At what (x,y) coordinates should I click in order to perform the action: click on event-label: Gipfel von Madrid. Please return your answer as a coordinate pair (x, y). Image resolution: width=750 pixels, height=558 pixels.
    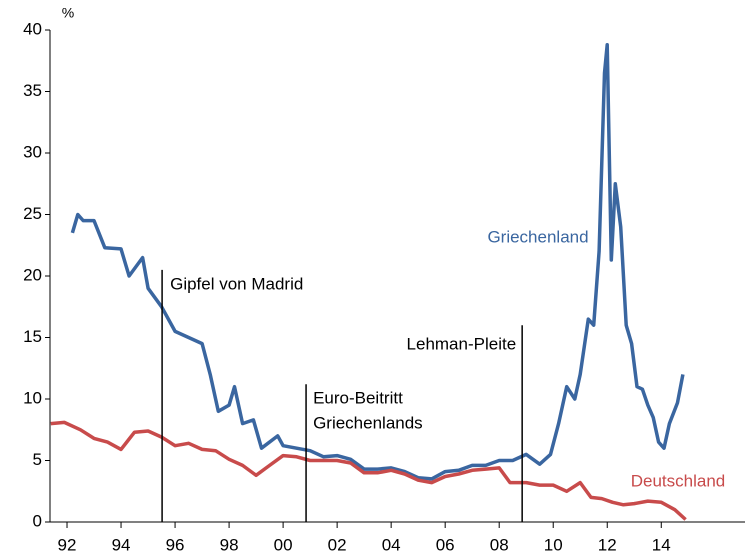
    Looking at the image, I should click on (236, 283).